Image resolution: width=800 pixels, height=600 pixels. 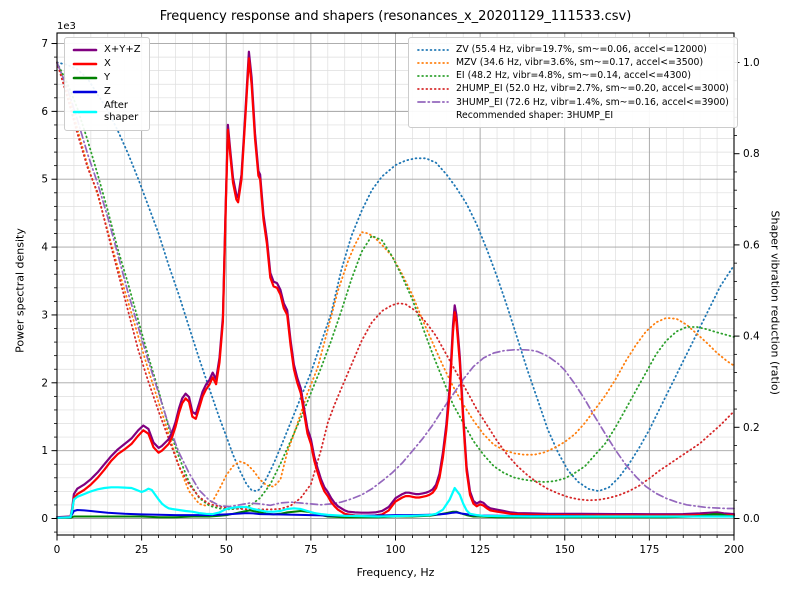 What do you see at coordinates (751, 337) in the screenshot?
I see `y-right-tick-label: 0.4` at bounding box center [751, 337].